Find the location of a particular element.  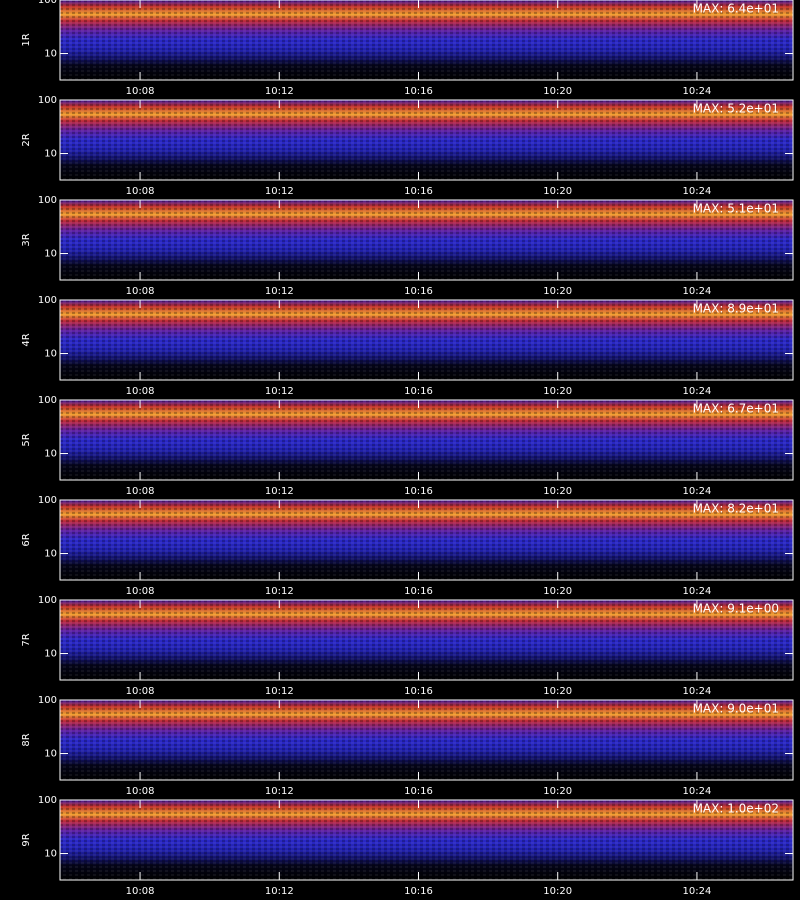

y-axis-label: 8R is located at coordinates (26, 739).